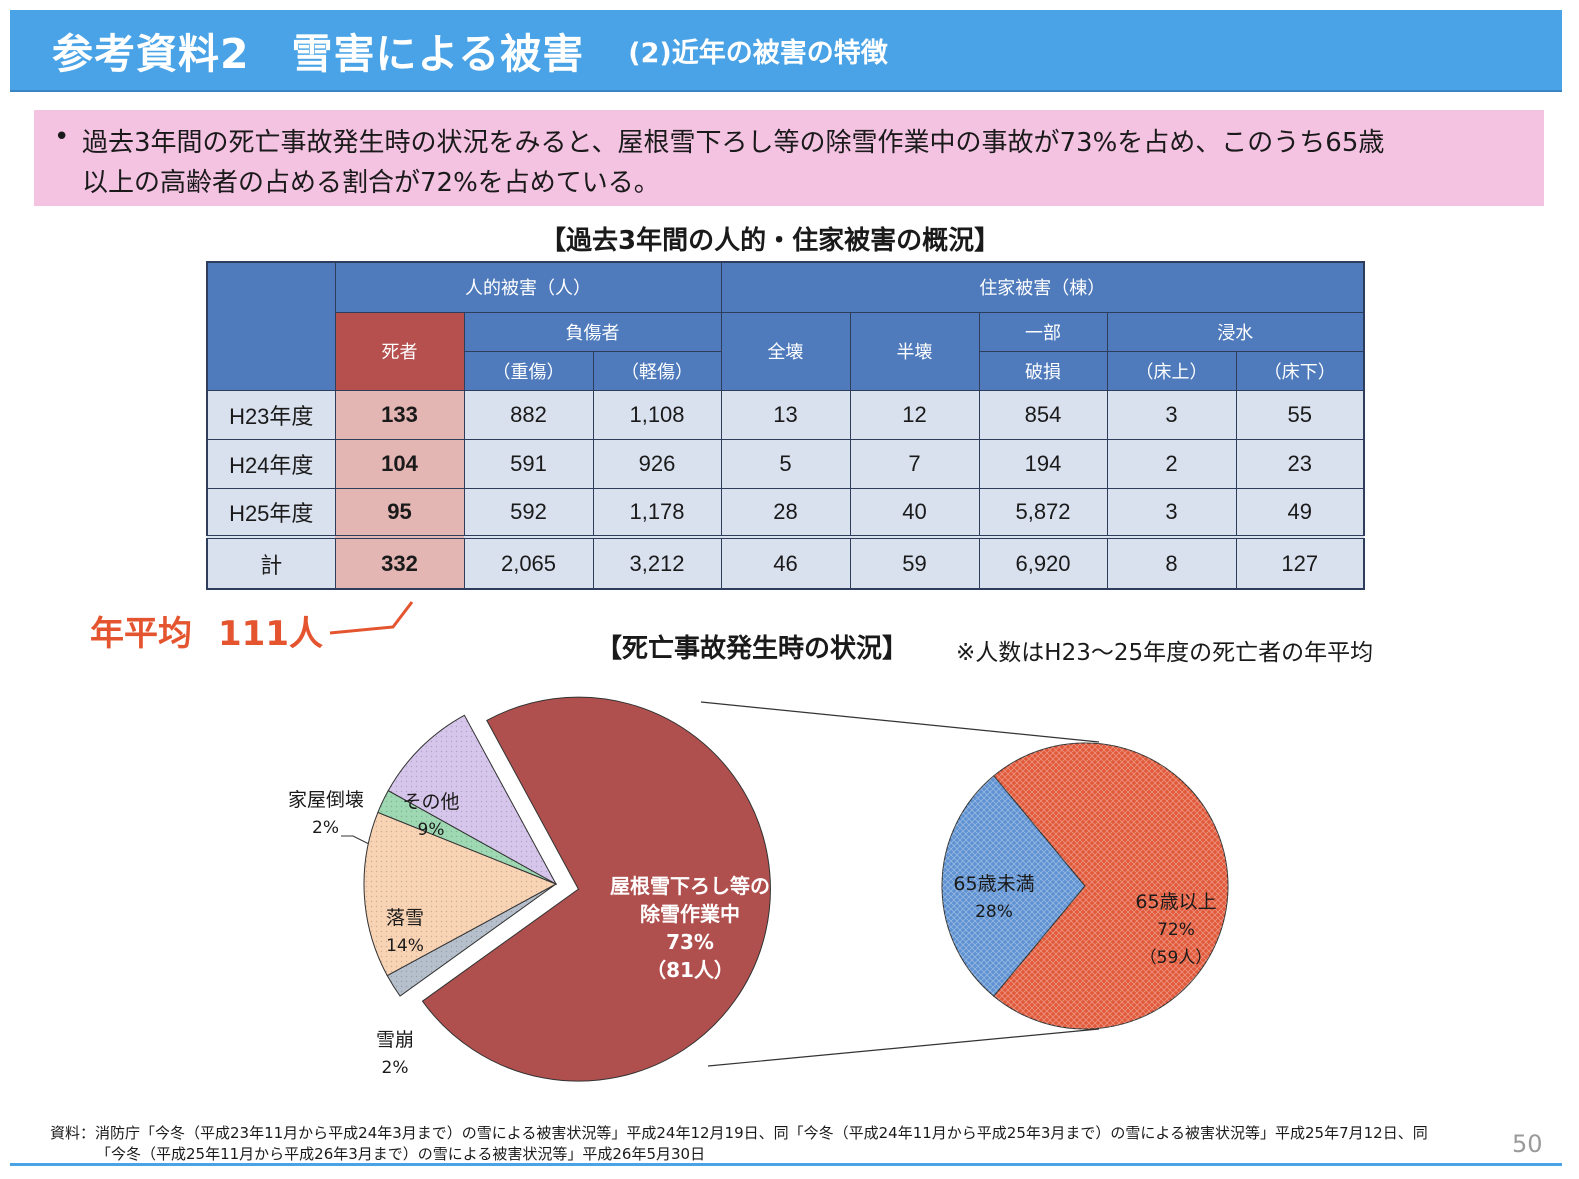 Image resolution: width=1579 pixels, height=1179 pixels. I want to click on cell: 8, so click(1171, 562).